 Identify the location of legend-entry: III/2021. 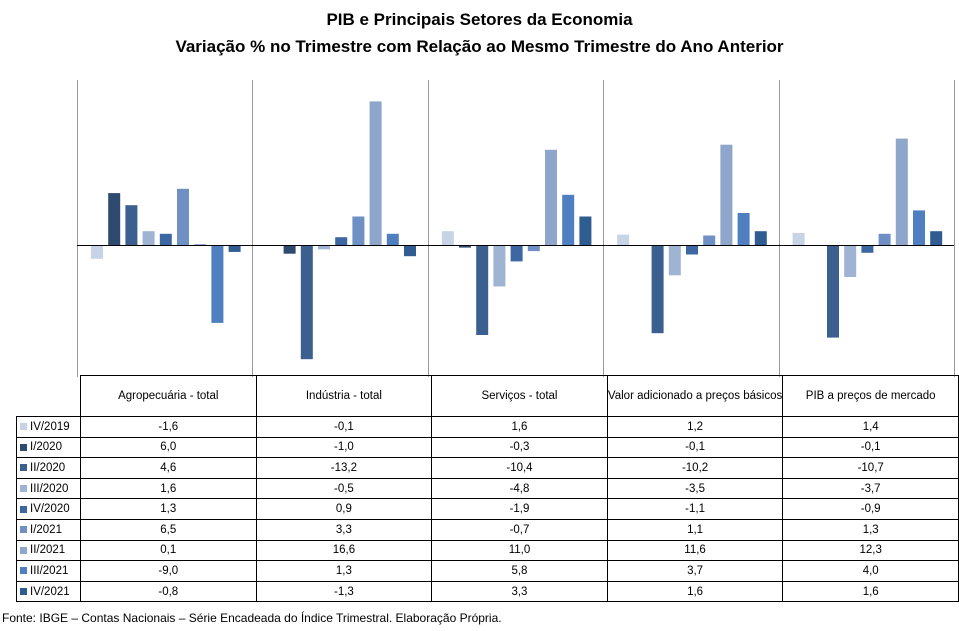
(48, 571).